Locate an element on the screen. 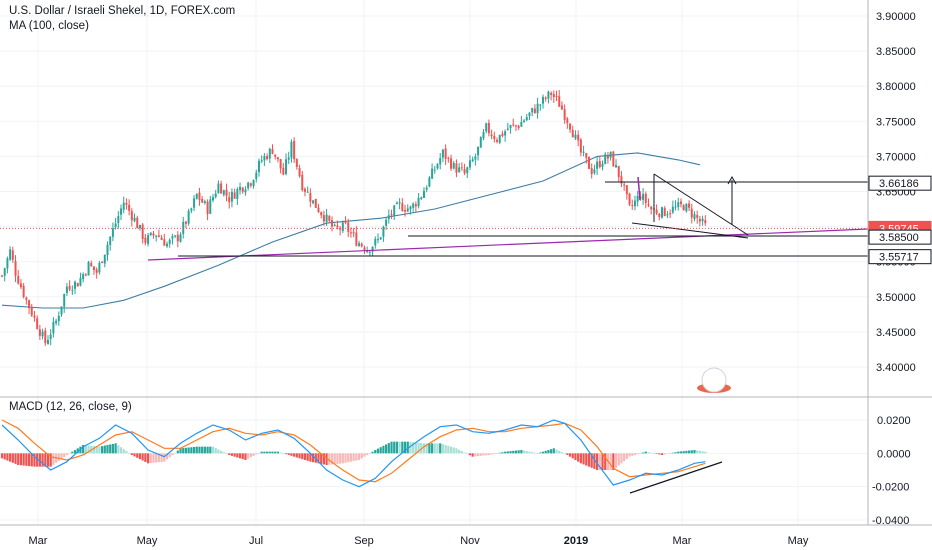  macd-divergence-trendline is located at coordinates (676, 477).